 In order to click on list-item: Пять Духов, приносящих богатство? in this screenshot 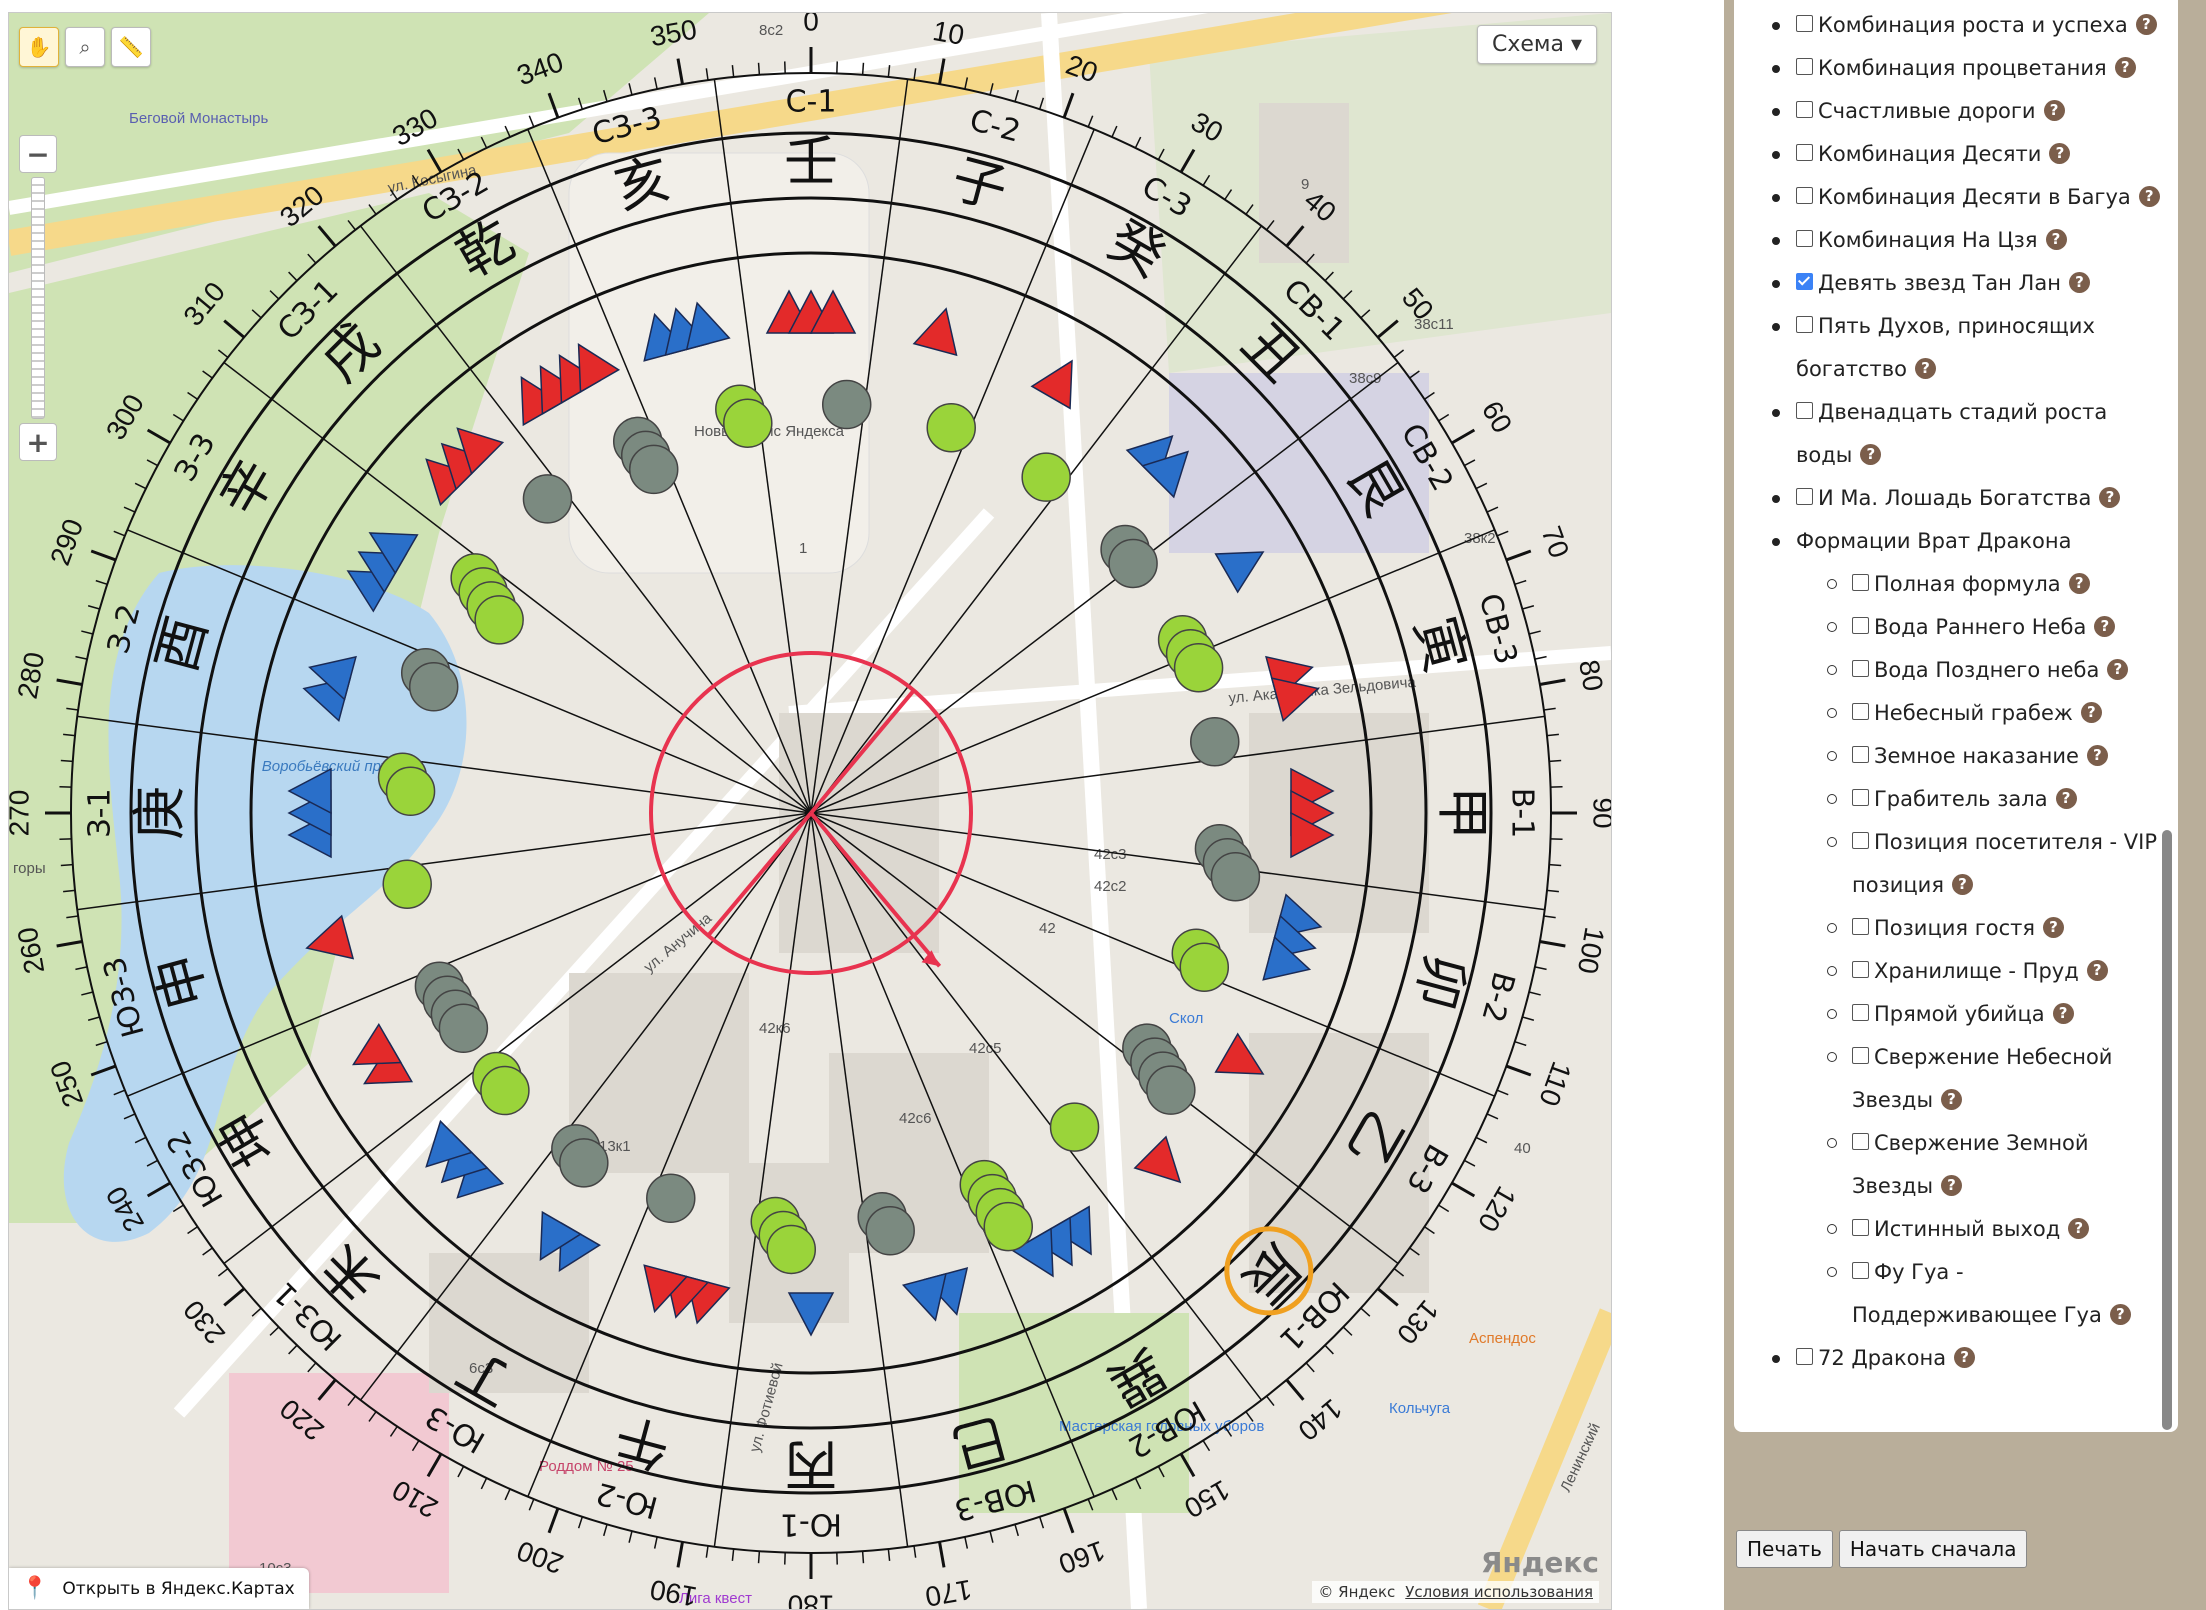, I will do `click(1956, 348)`.